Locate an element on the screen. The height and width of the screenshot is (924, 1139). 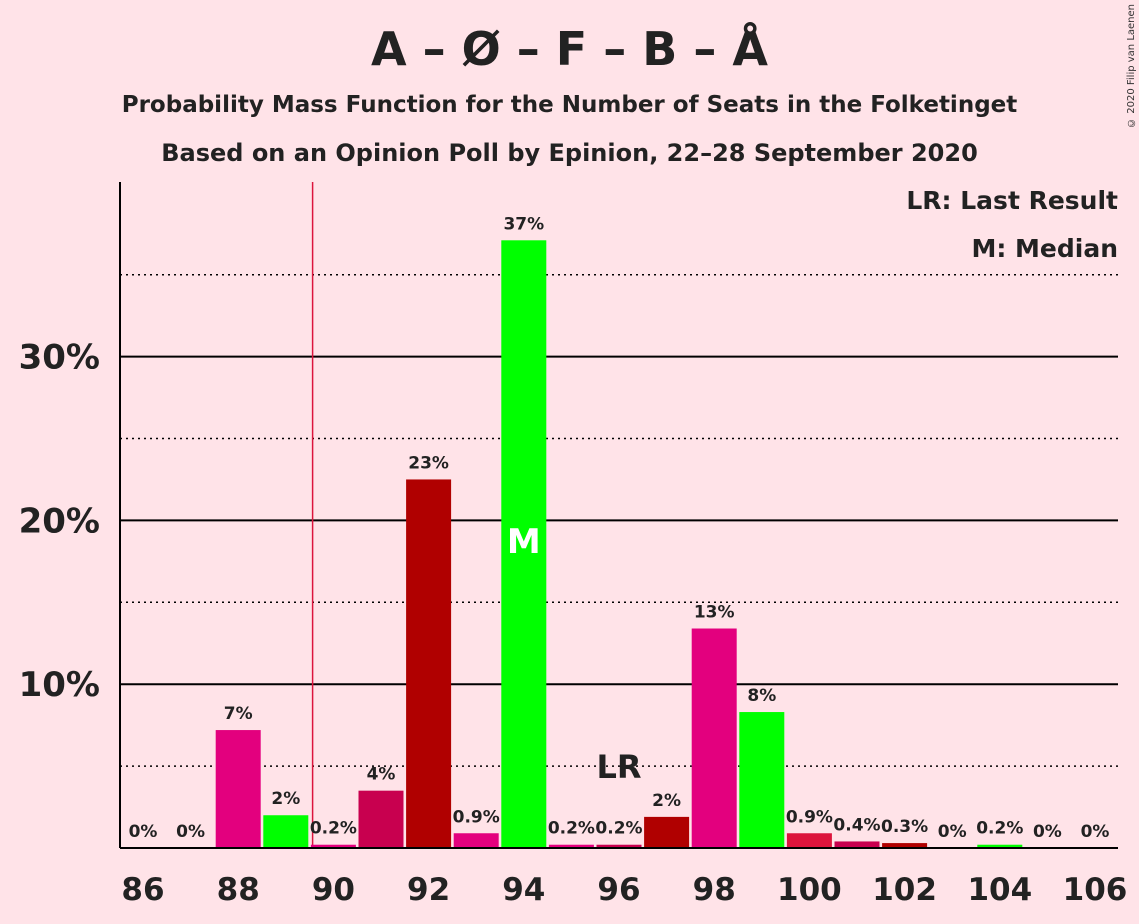
x-tick-label: 88 is located at coordinates (238, 890).